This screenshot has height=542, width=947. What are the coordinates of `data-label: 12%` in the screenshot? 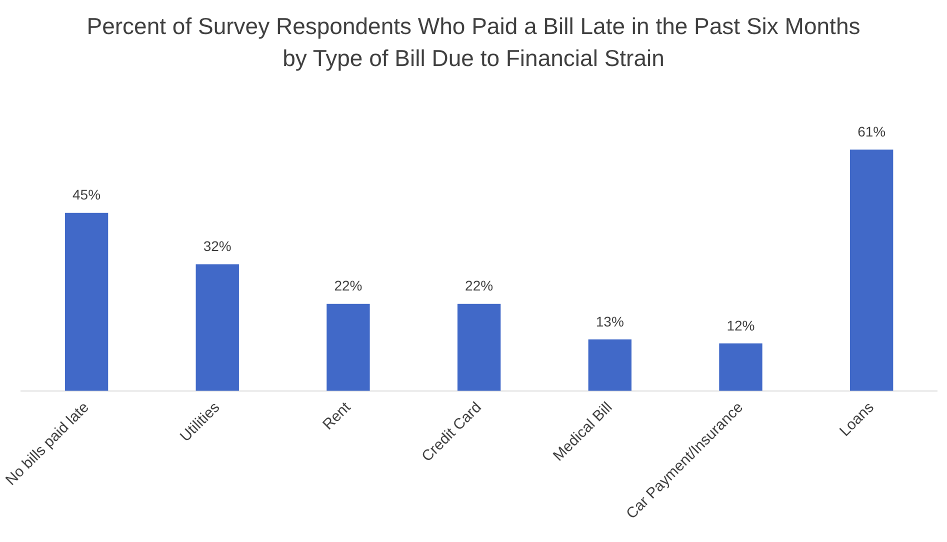 It's located at (740, 325).